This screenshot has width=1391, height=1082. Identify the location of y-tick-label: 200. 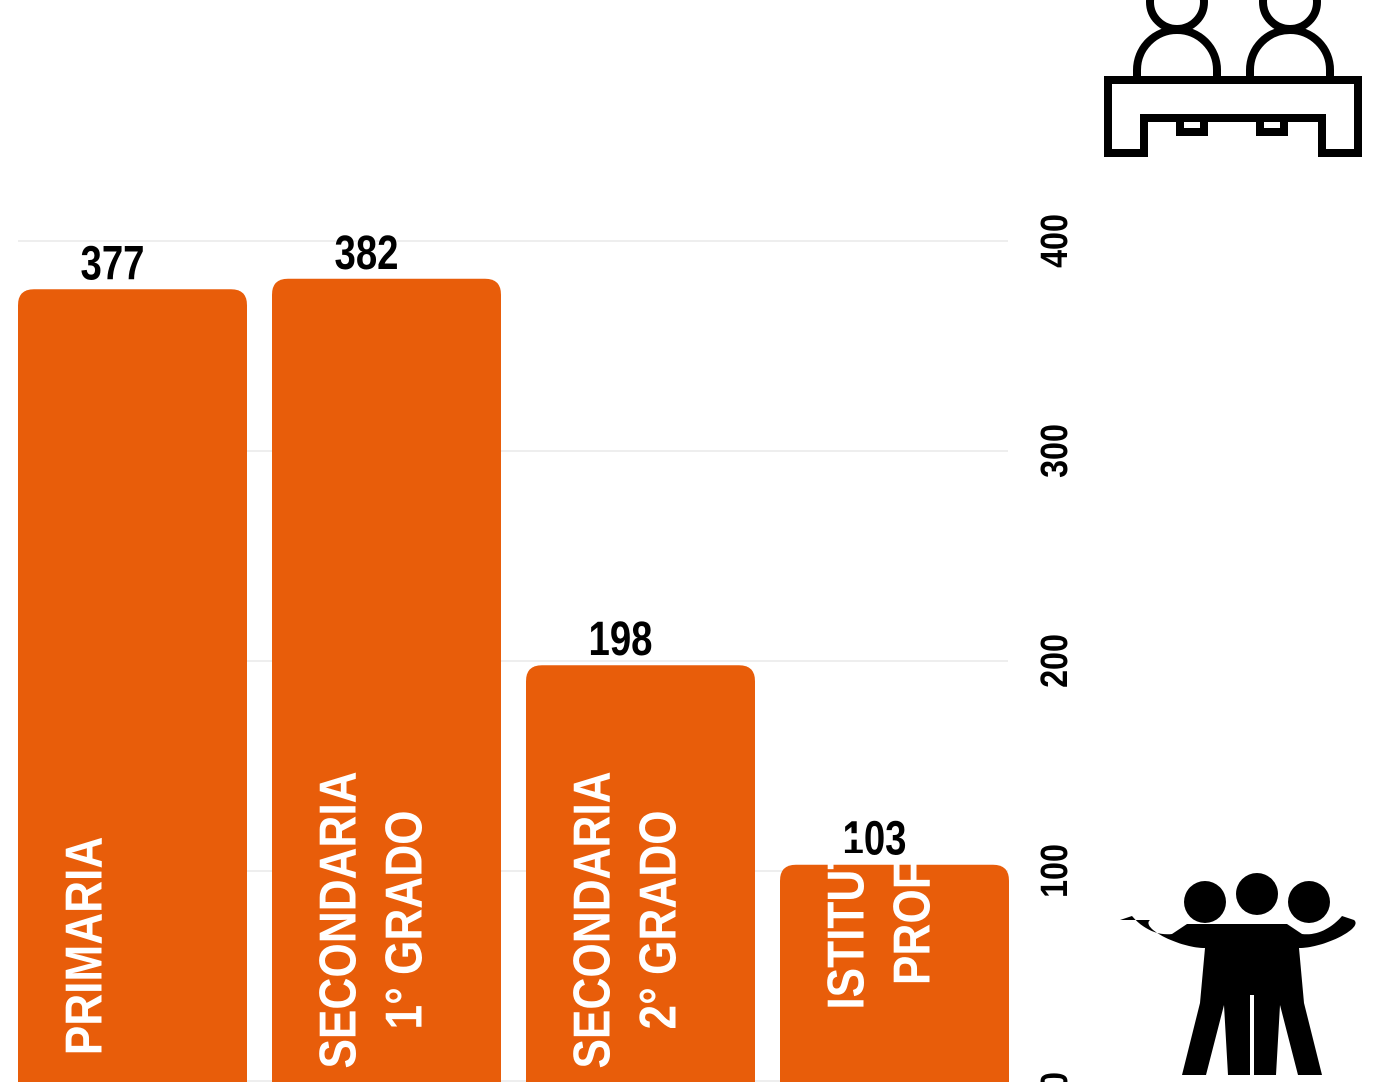
(1055, 661).